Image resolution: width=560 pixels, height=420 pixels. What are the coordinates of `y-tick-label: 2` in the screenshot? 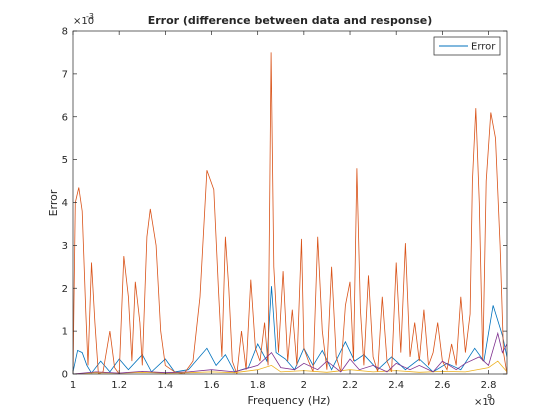 It's located at (65, 289).